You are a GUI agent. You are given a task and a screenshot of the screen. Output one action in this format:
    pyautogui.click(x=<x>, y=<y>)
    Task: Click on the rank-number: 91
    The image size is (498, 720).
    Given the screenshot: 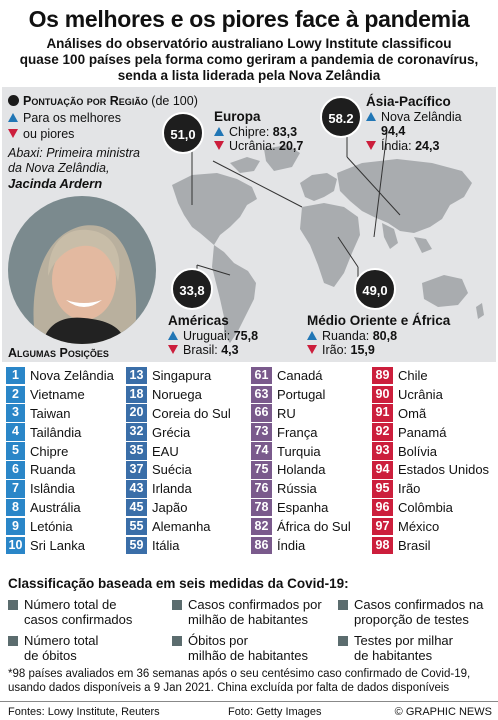 What is the action you would take?
    pyautogui.click(x=382, y=413)
    